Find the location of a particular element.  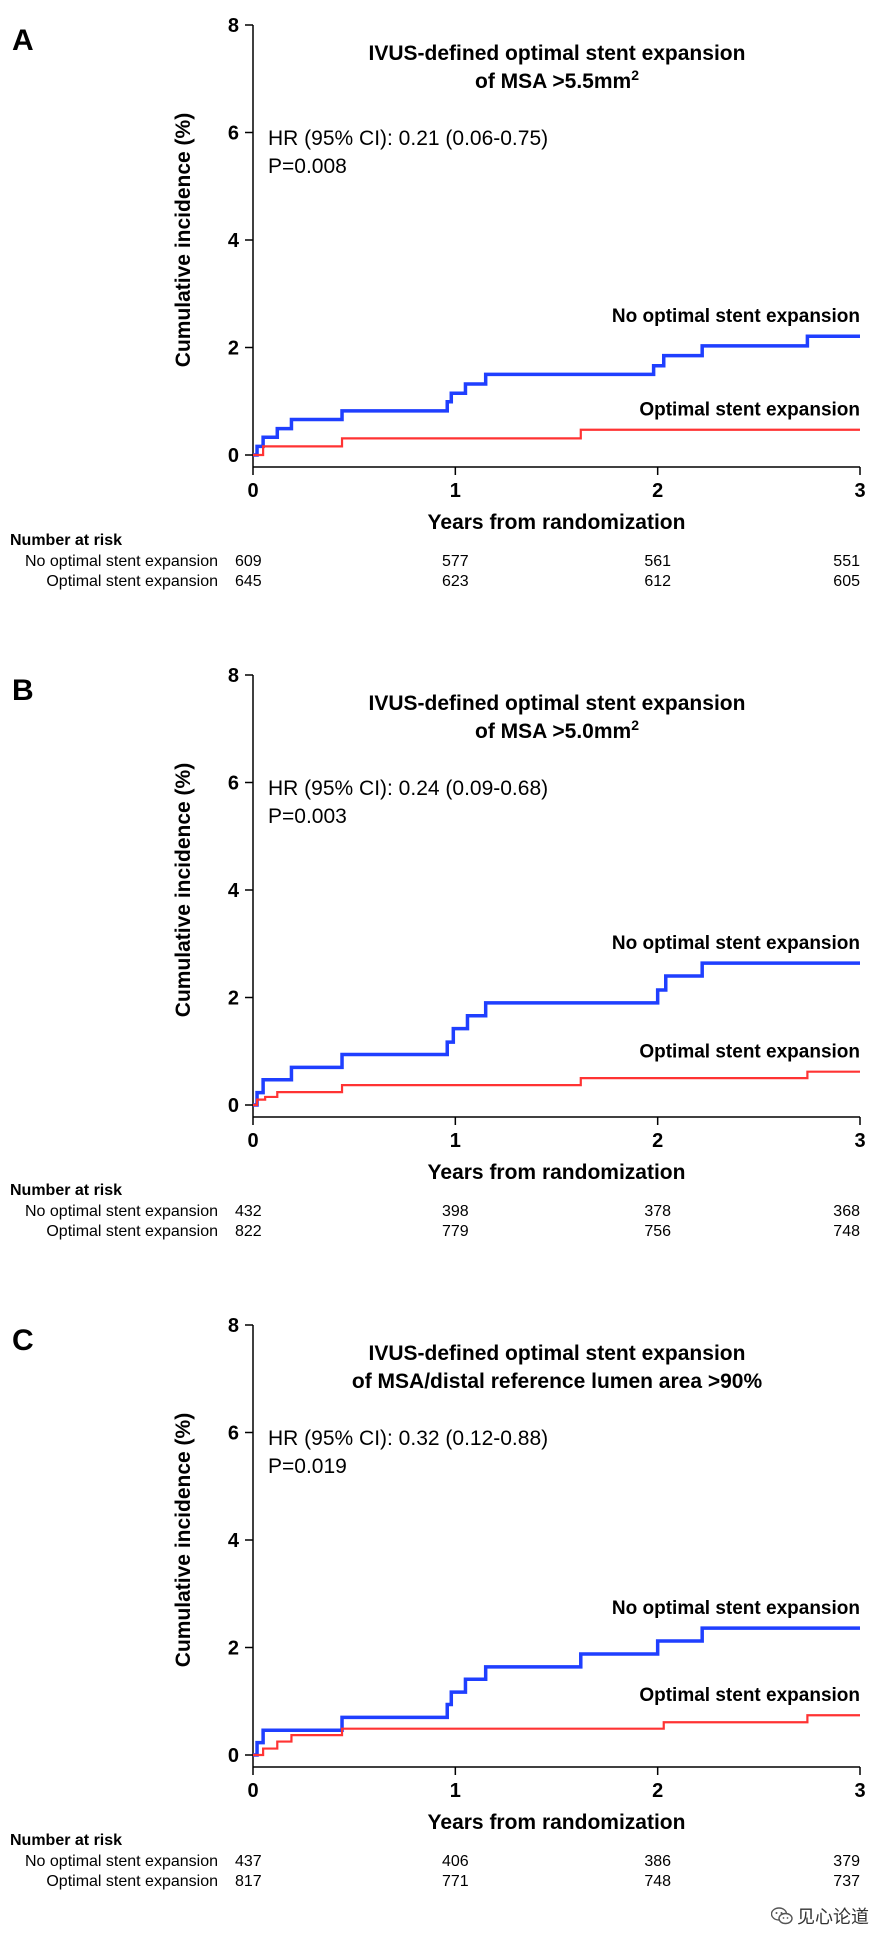

risk-value: 577 is located at coordinates (455, 561).